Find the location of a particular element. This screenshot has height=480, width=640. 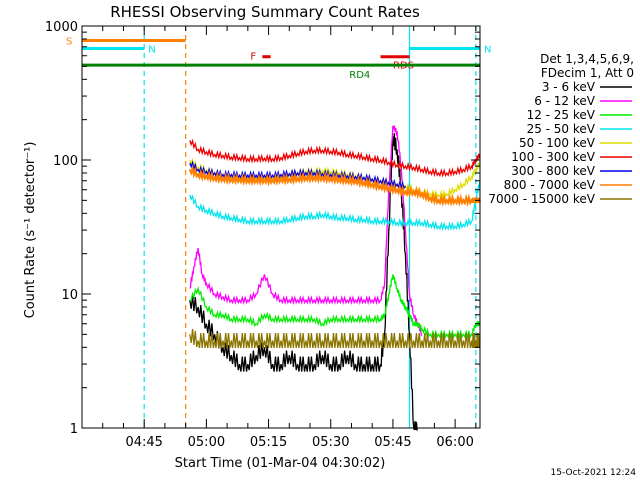

y-tick-label: 100 is located at coordinates (65, 161).